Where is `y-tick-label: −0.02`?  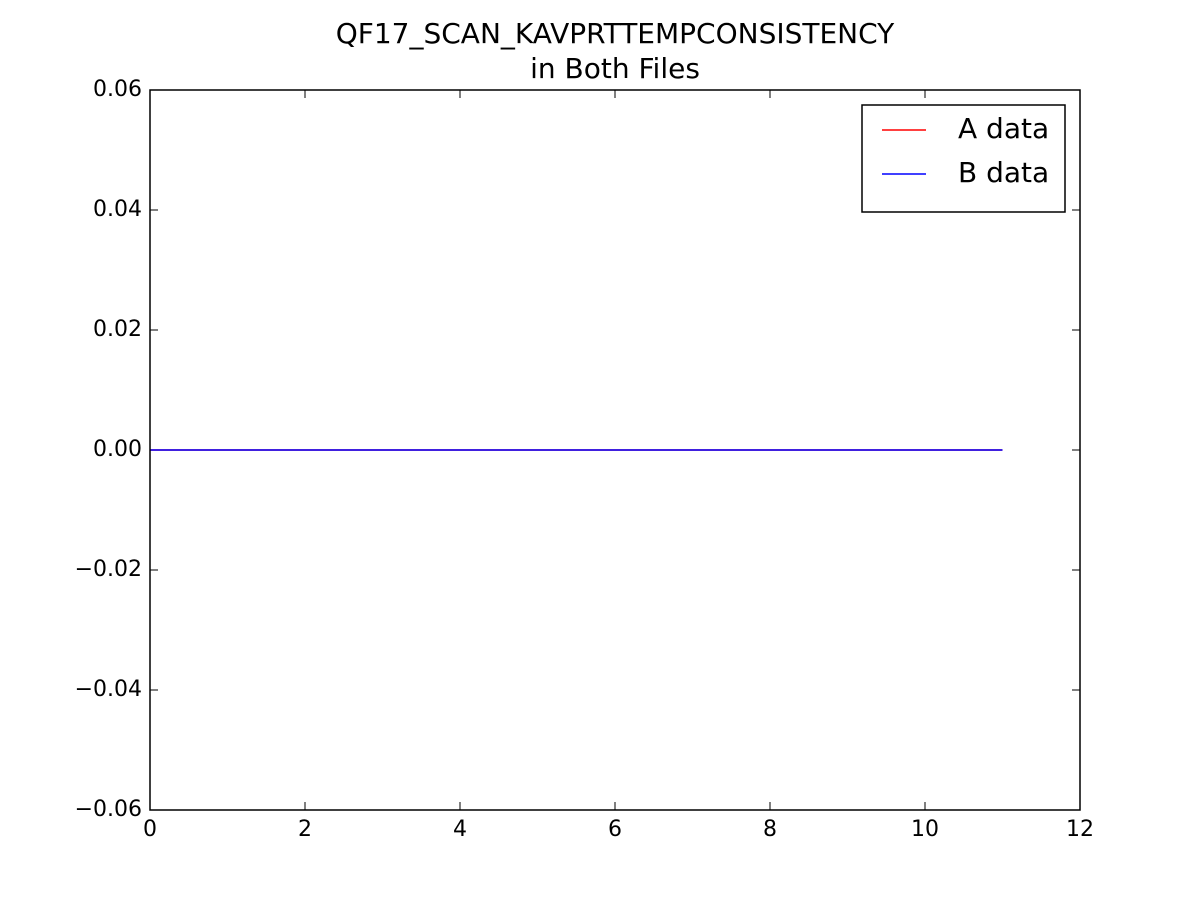
y-tick-label: −0.02 is located at coordinates (108, 569).